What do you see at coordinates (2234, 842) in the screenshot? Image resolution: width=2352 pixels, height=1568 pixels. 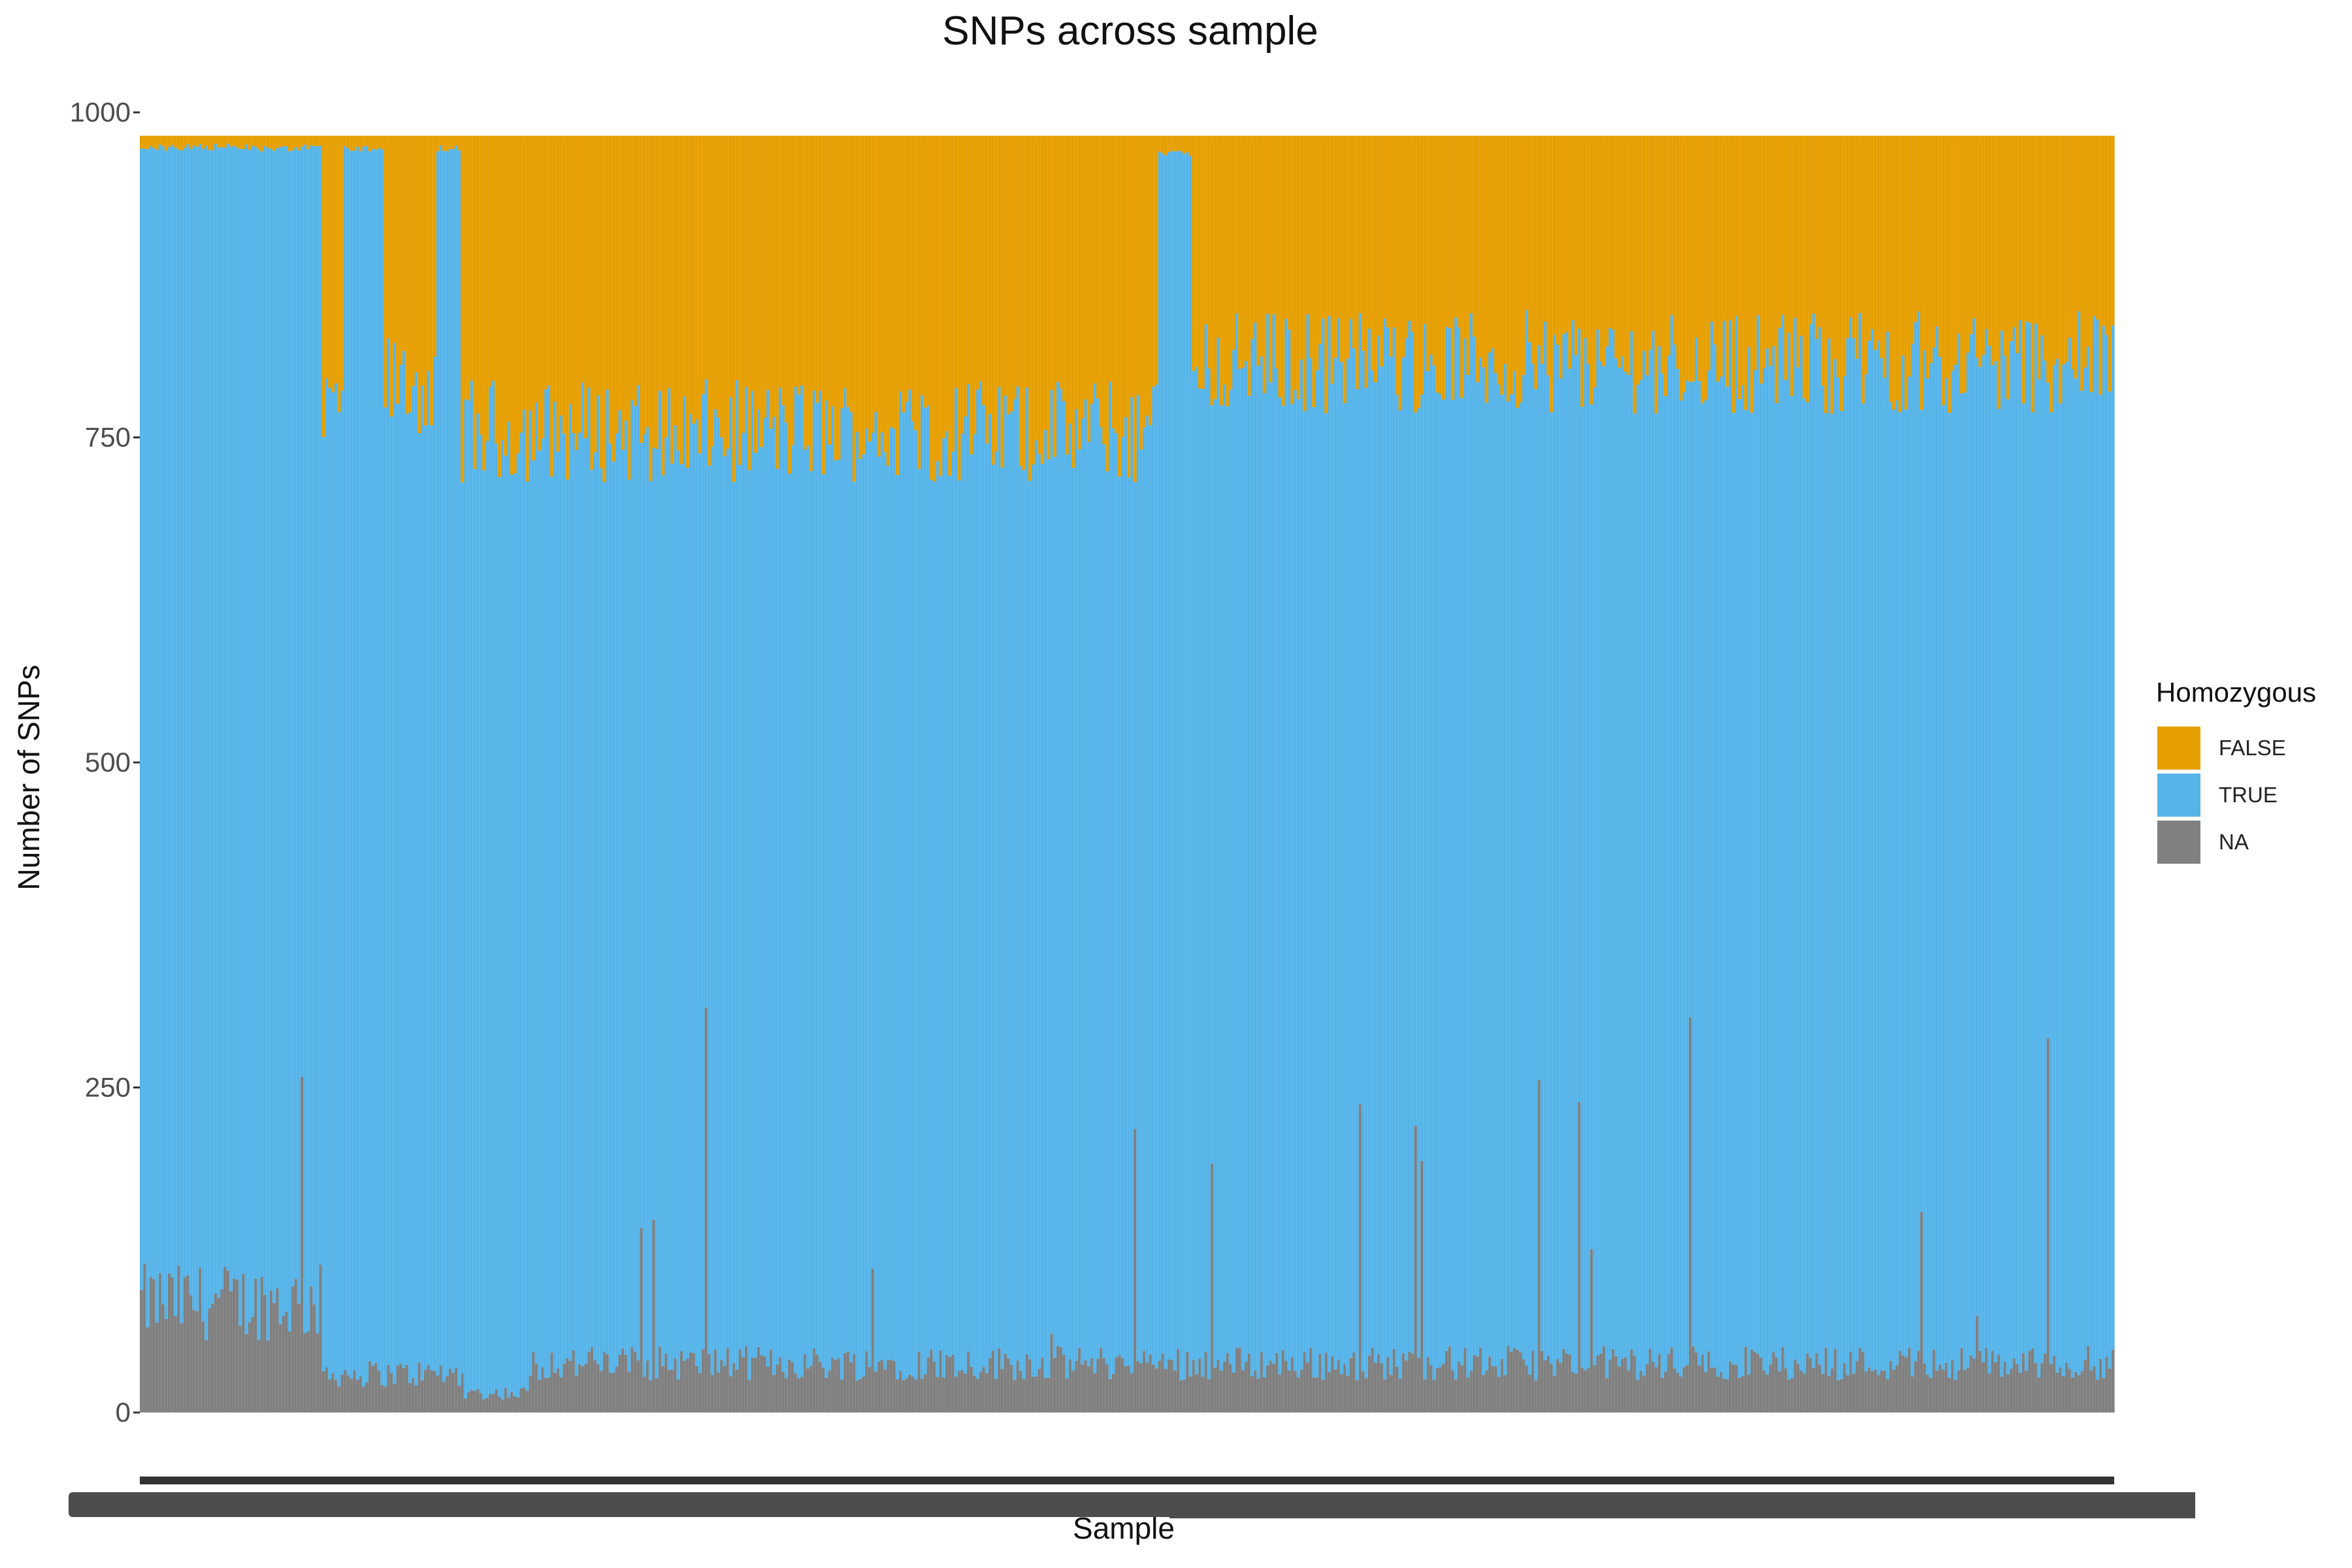 I see `legend-label-na: NA` at bounding box center [2234, 842].